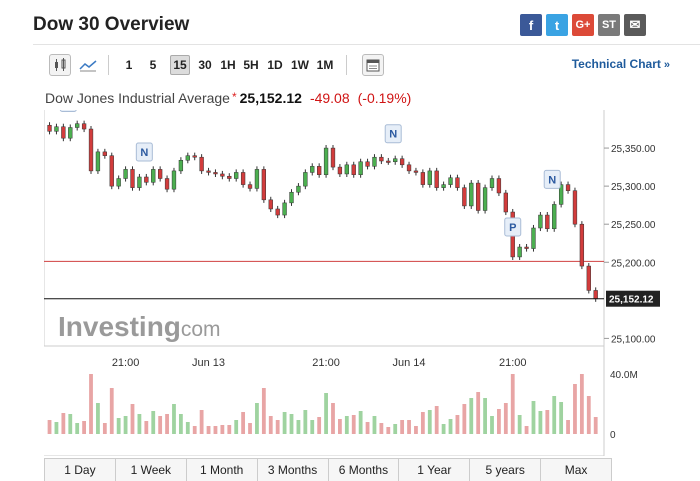  What do you see at coordinates (409, 363) in the screenshot?
I see `x-tick-label: Jun 14` at bounding box center [409, 363].